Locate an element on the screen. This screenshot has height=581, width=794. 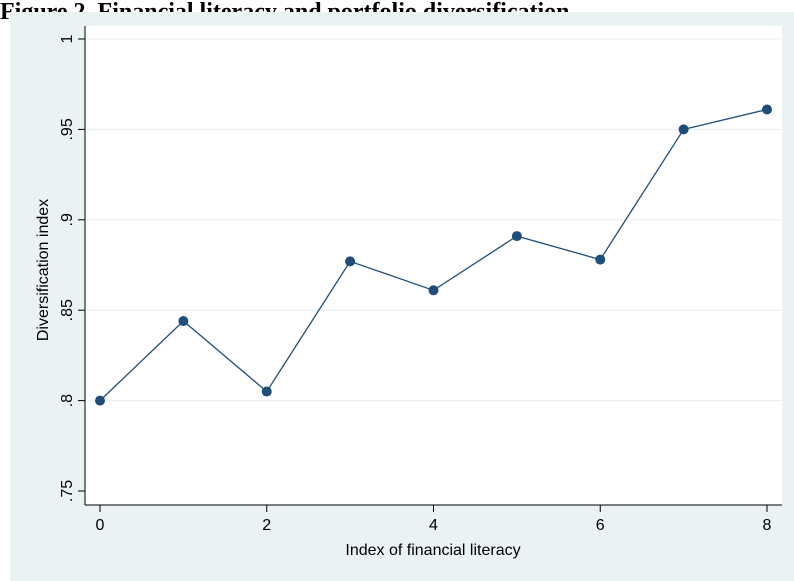
x-axis-title: Index of financial literacy is located at coordinates (432, 550).